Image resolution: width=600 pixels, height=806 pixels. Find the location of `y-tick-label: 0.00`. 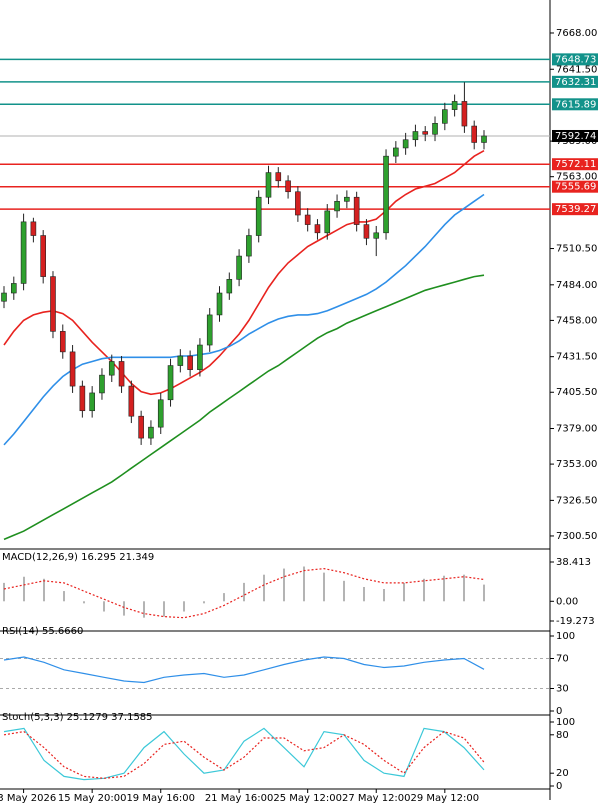

y-tick-label: 0.00 is located at coordinates (567, 601).